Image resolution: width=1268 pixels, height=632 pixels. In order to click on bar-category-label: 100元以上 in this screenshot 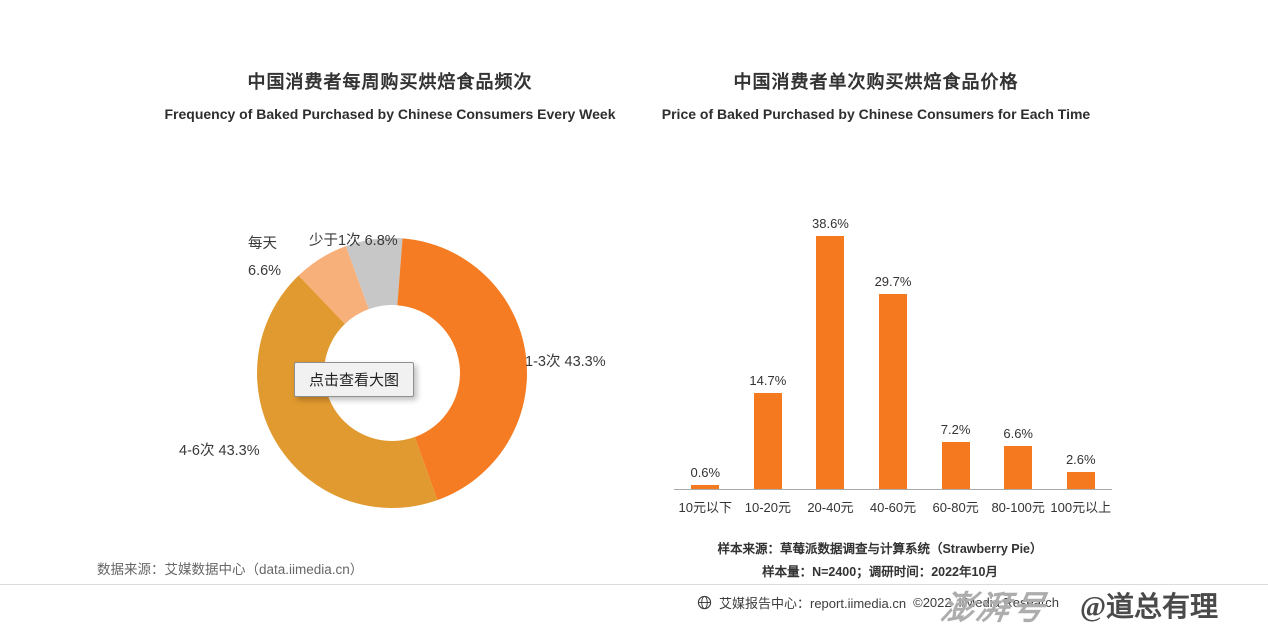, I will do `click(1081, 507)`.